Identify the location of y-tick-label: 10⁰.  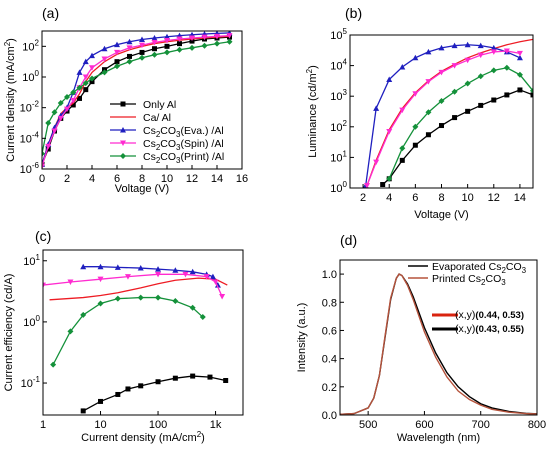
(338, 187).